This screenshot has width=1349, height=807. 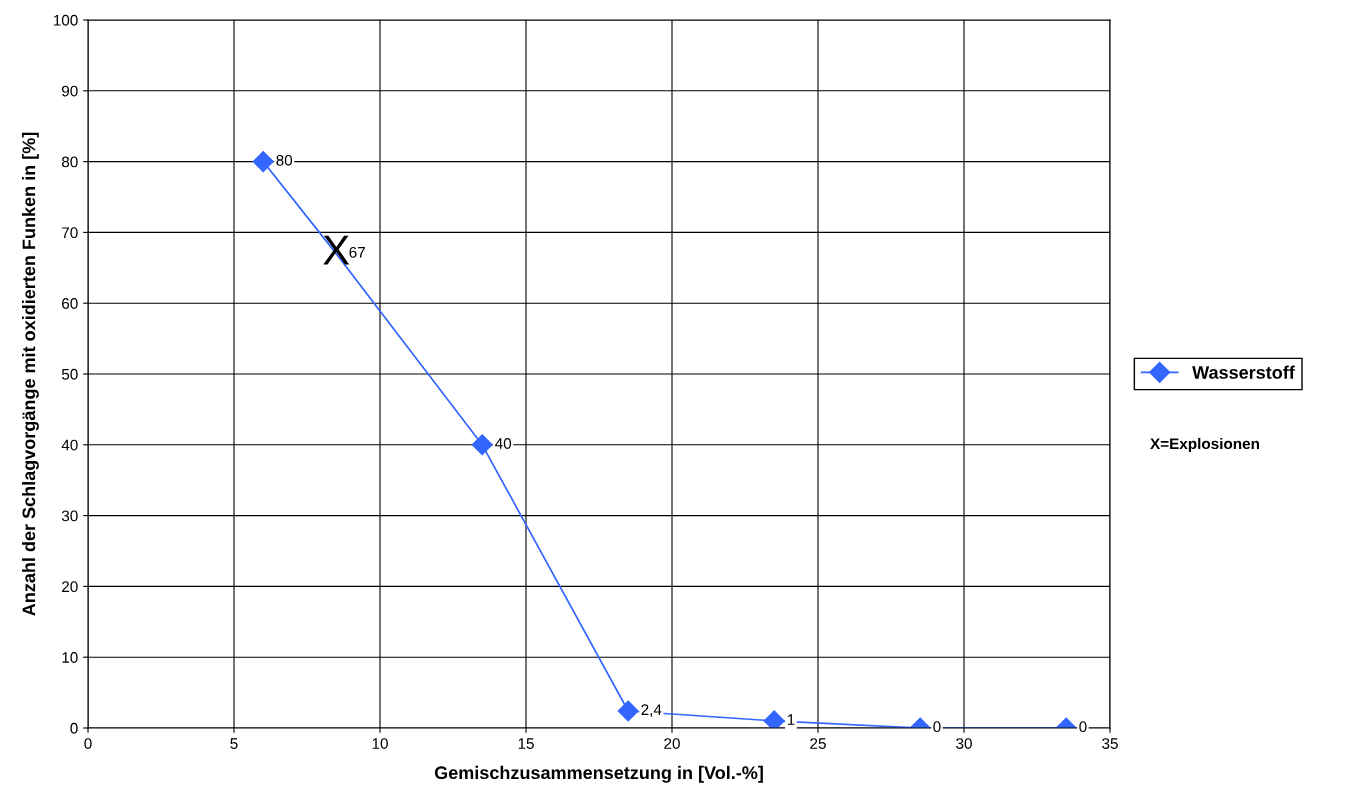 What do you see at coordinates (70, 91) in the screenshot?
I see `y-tick-label: 90` at bounding box center [70, 91].